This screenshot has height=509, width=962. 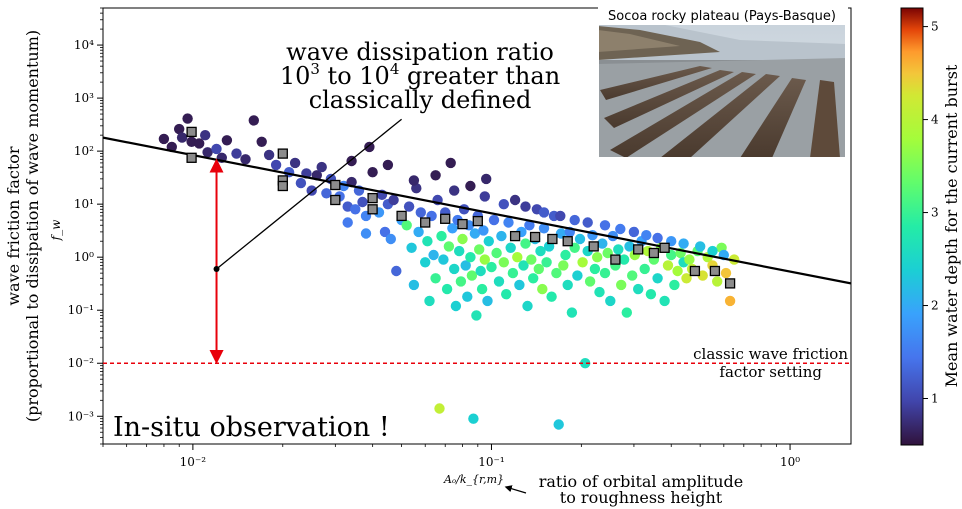 What do you see at coordinates (13, 226) in the screenshot?
I see `ylabel-outer-1: wave friction factor` at bounding box center [13, 226].